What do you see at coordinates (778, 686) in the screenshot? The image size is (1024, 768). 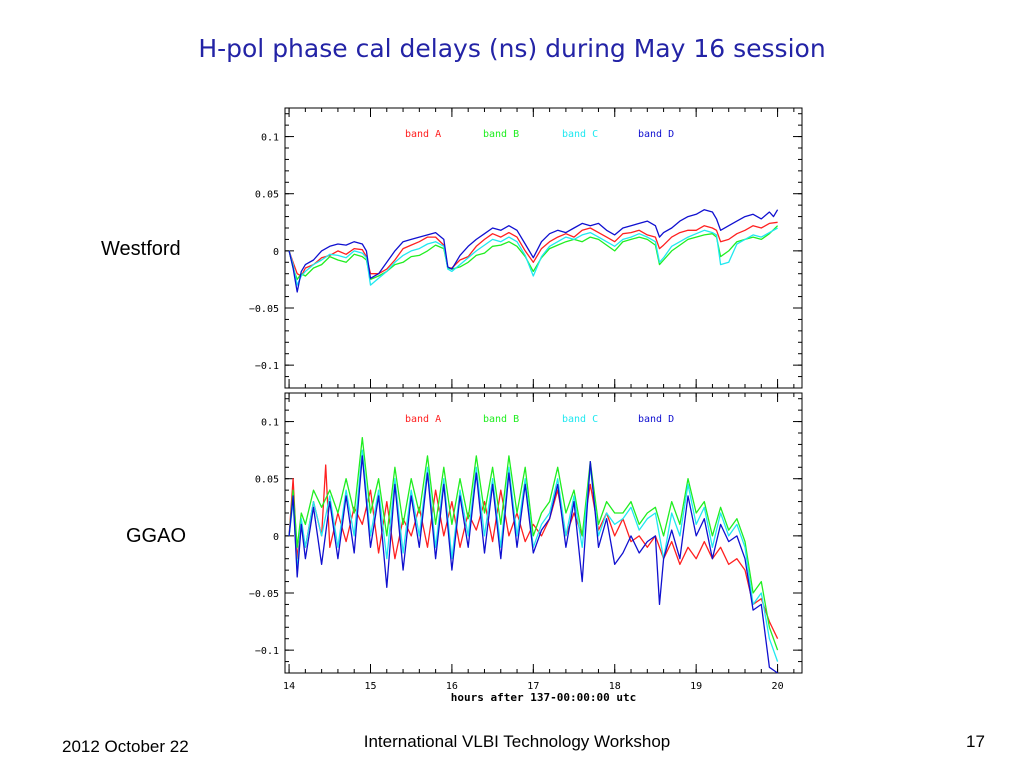 I see `x-tick-label: 20` at bounding box center [778, 686].